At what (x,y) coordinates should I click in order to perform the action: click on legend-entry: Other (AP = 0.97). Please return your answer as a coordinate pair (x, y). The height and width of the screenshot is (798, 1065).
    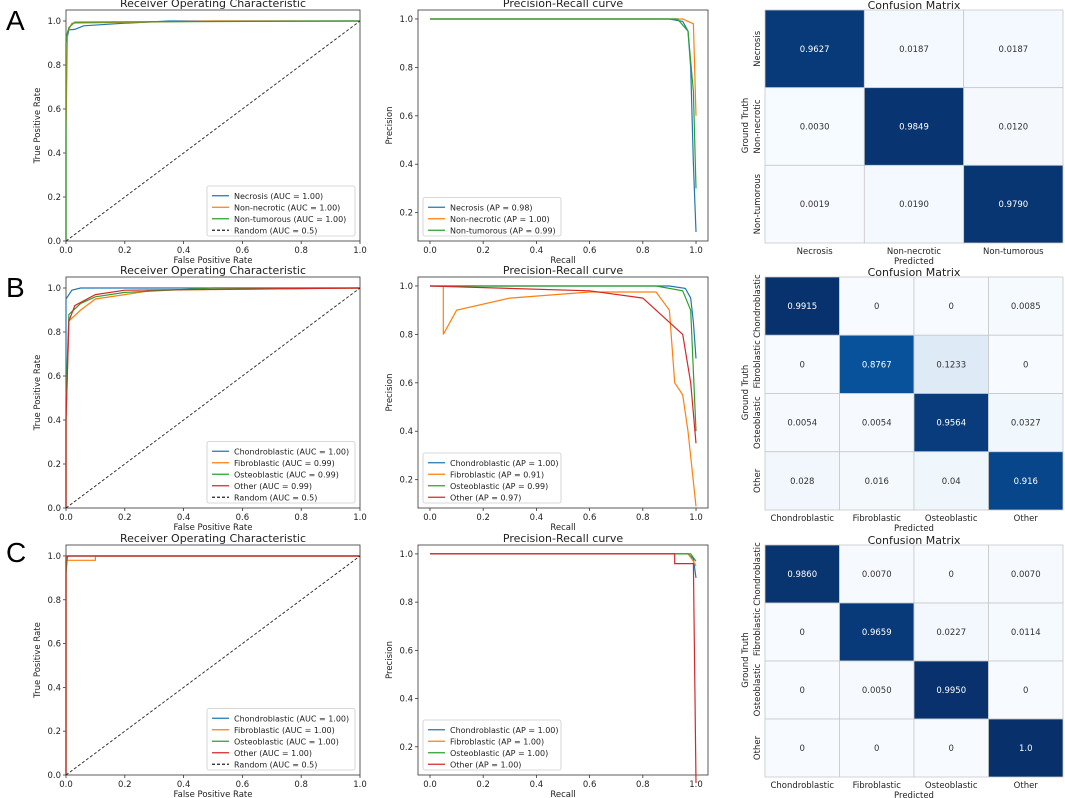
    Looking at the image, I should click on (485, 497).